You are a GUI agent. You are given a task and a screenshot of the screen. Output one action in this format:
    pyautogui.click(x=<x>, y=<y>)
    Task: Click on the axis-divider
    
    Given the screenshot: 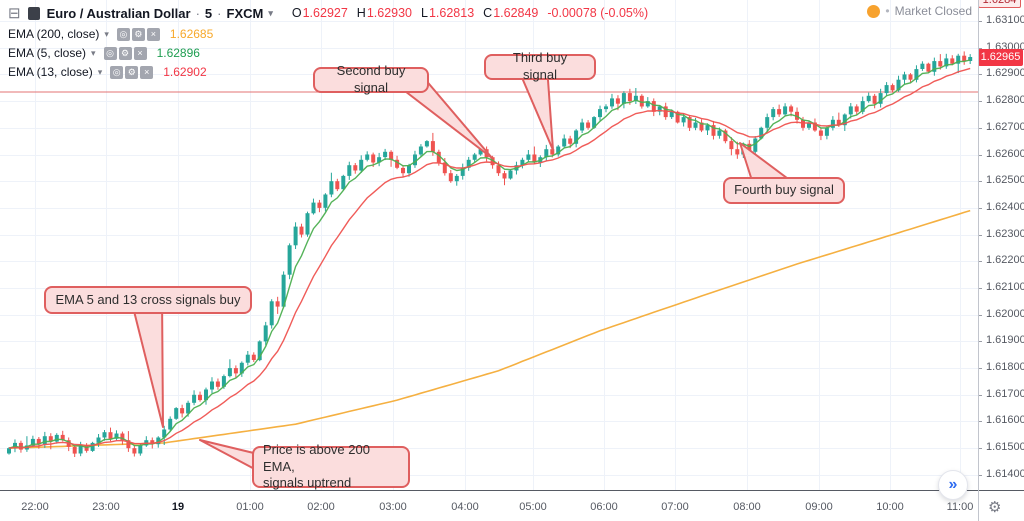 What is the action you would take?
    pyautogui.click(x=978, y=260)
    